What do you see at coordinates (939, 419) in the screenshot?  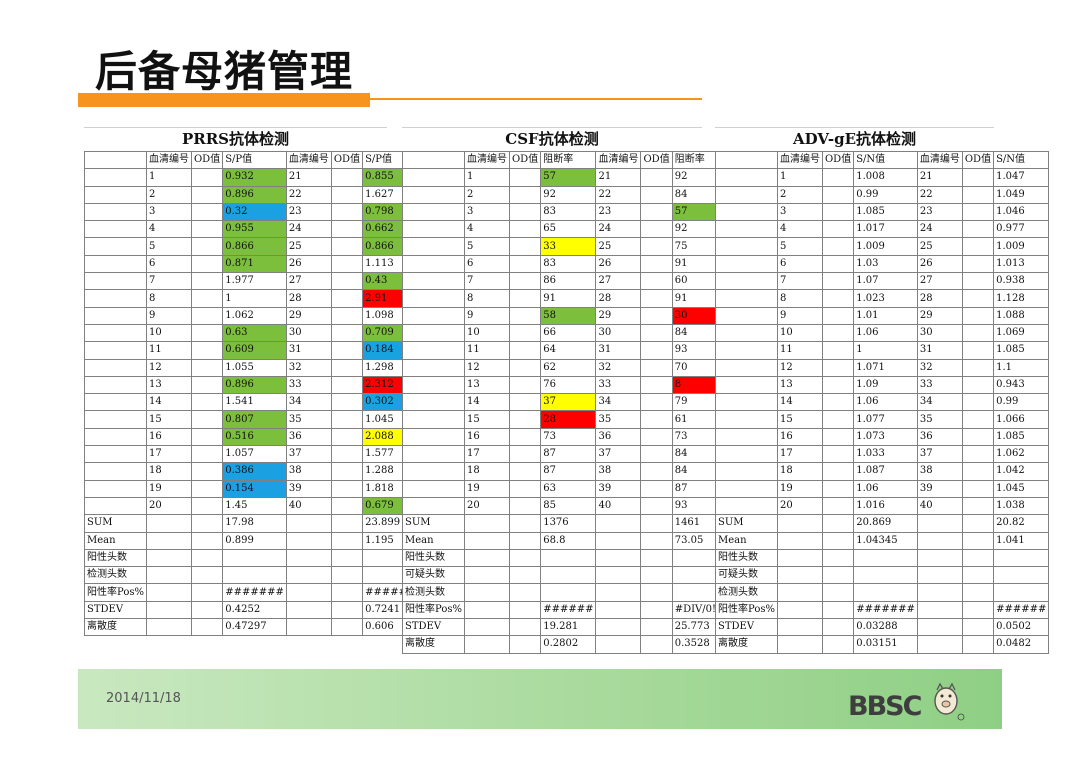 I see `table-cell: 35` at bounding box center [939, 419].